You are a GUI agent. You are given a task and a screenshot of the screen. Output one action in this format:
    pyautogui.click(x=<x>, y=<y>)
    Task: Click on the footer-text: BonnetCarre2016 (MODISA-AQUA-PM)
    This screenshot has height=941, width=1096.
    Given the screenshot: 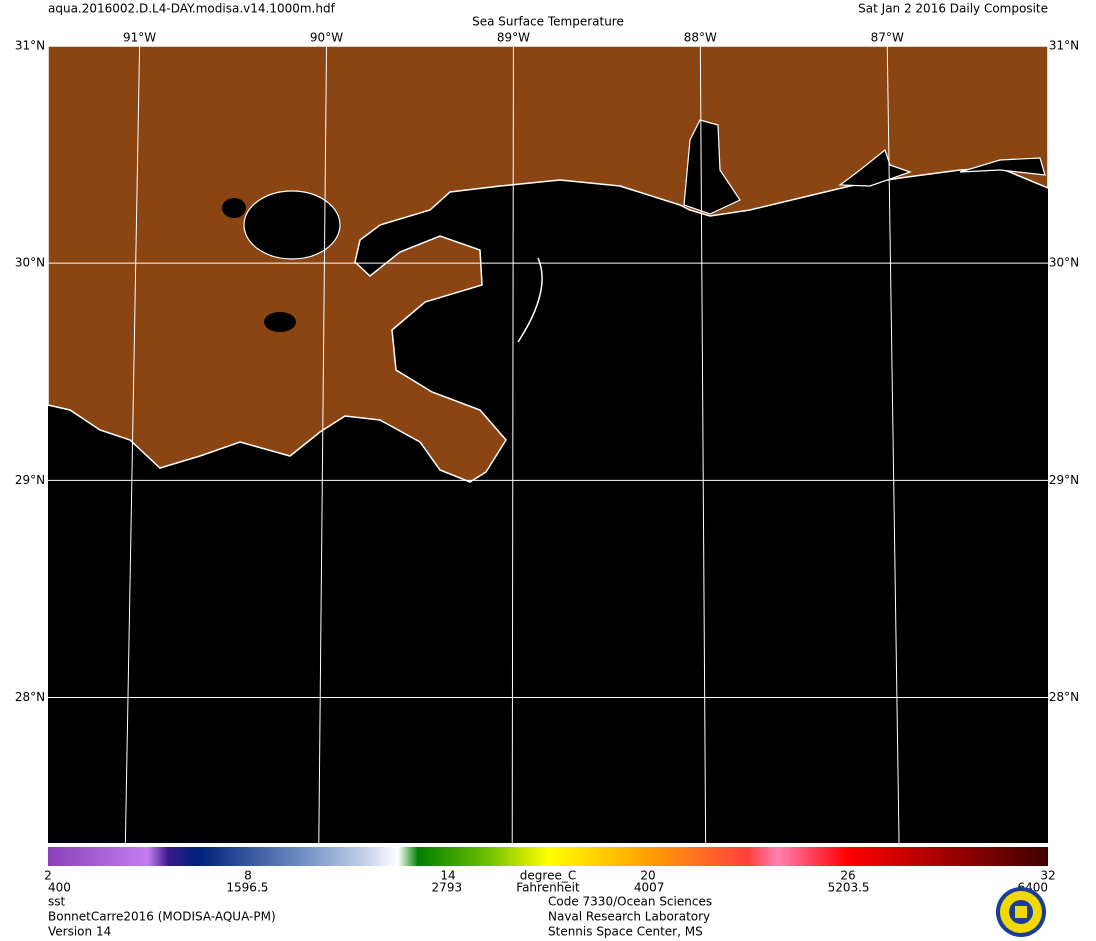 What is the action you would take?
    pyautogui.click(x=162, y=917)
    